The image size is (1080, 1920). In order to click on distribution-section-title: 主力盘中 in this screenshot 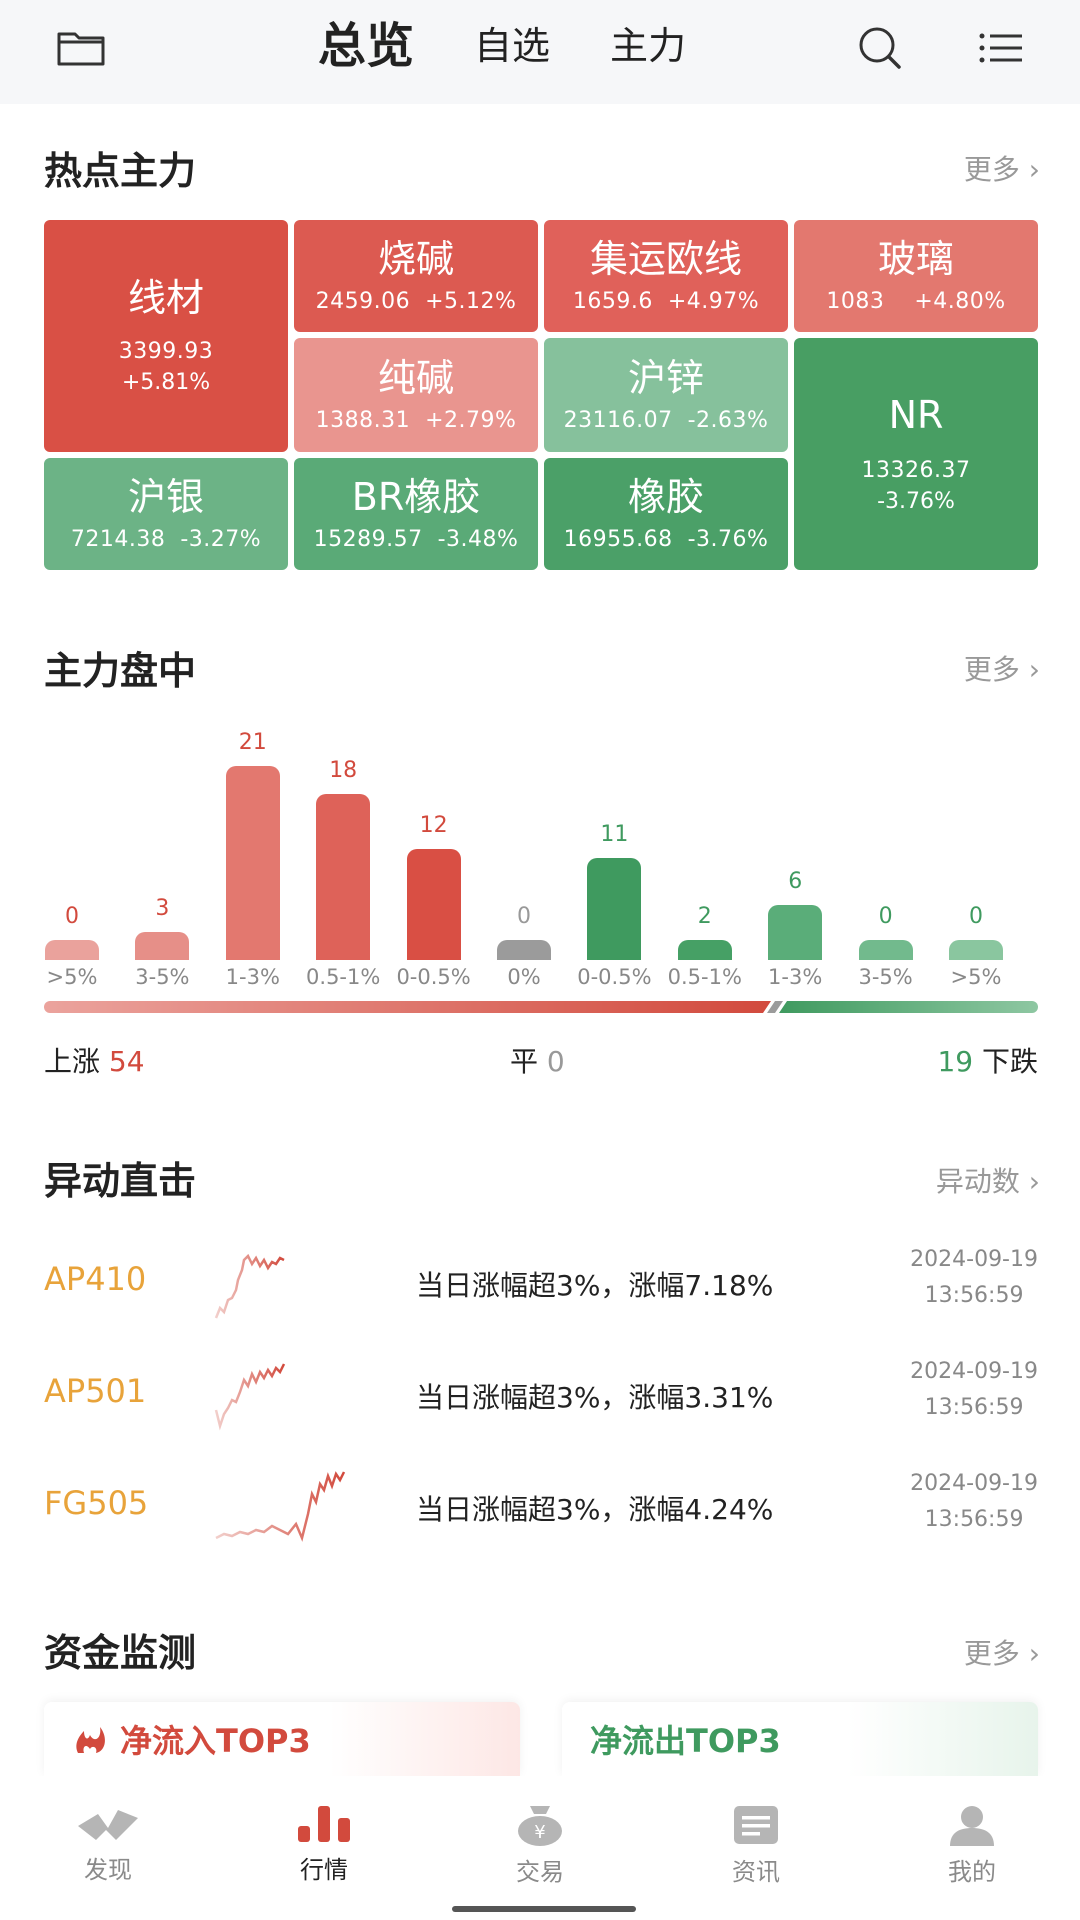, I will do `click(120, 671)`.